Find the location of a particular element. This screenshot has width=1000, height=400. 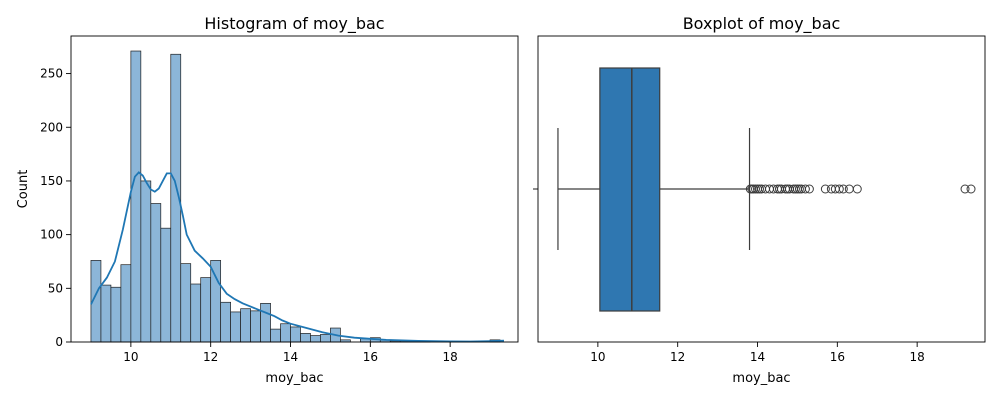

histogram-x-label: moy_bac is located at coordinates (294, 378).